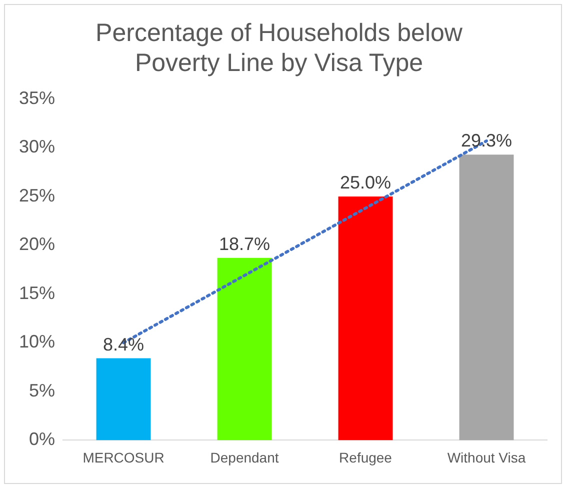  What do you see at coordinates (123, 344) in the screenshot?
I see `data-label: 8.4%` at bounding box center [123, 344].